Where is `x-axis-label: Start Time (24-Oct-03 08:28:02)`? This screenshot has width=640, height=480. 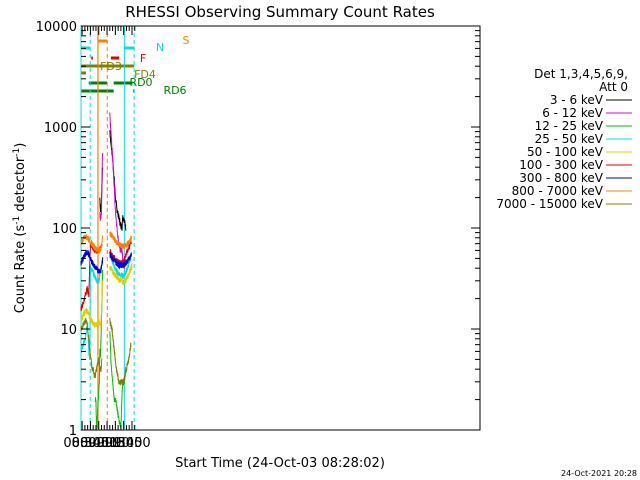
x-axis-label: Start Time (24-Oct-03 08:28:02) is located at coordinates (280, 463).